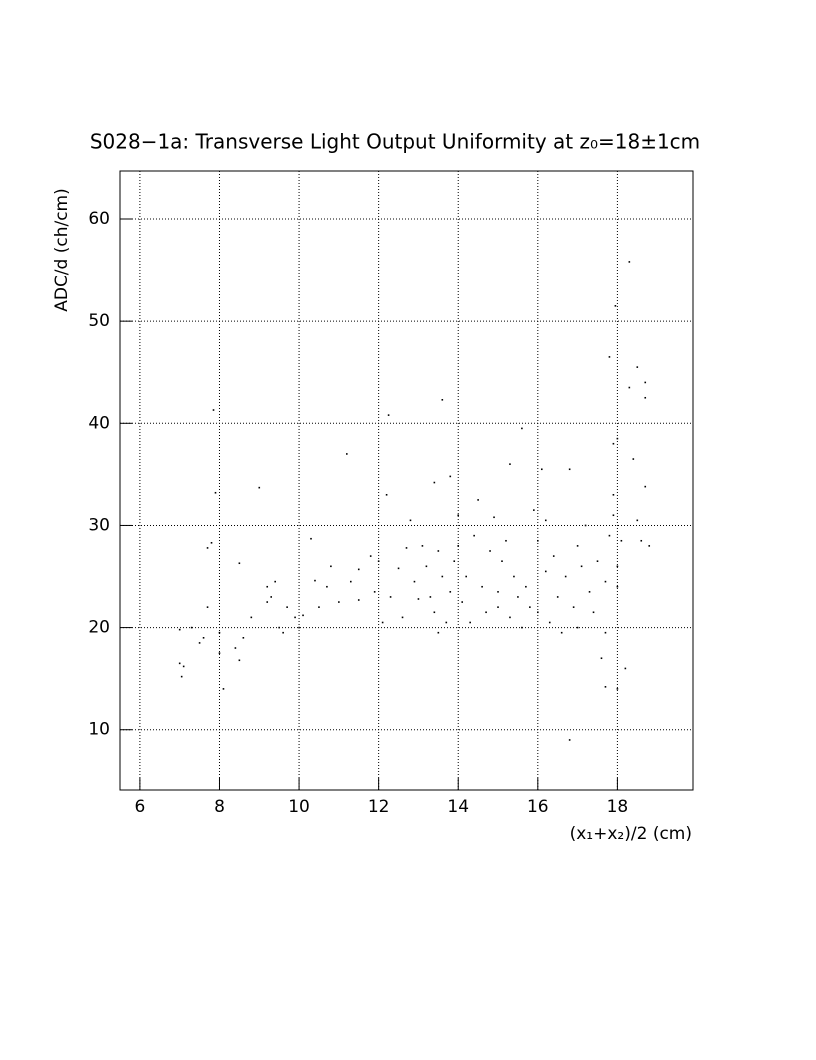 This screenshot has width=816, height=1060. Describe the element at coordinates (538, 807) in the screenshot. I see `x-tick-label: 16` at that location.